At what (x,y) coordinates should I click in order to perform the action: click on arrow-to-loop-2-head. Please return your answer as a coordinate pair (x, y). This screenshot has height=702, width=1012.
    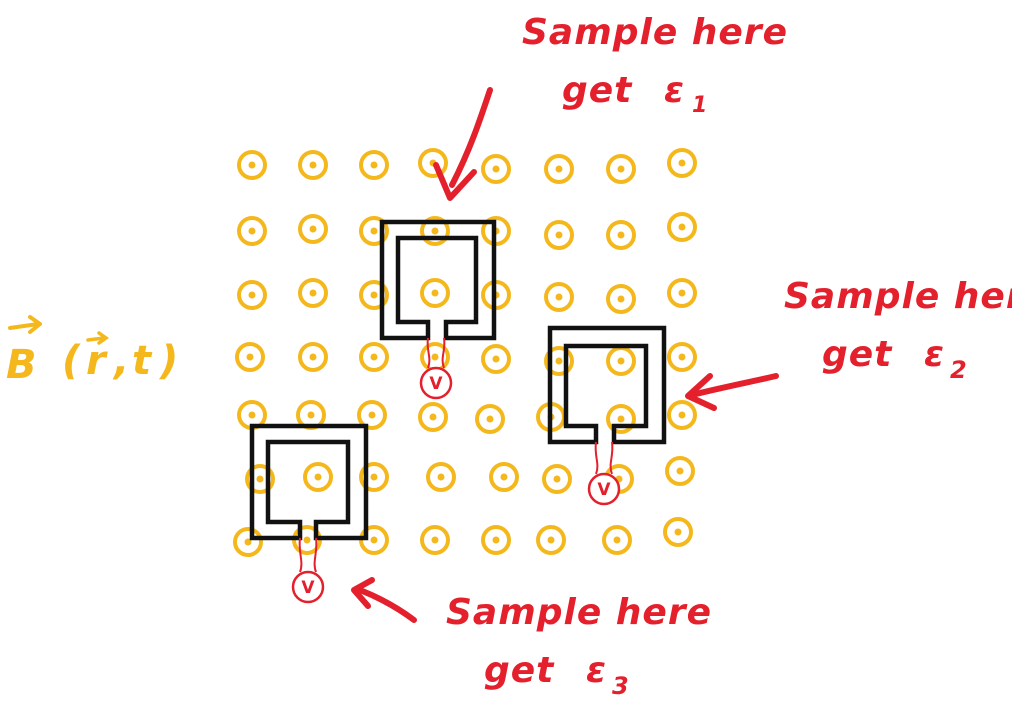
    Looking at the image, I should click on (701, 392).